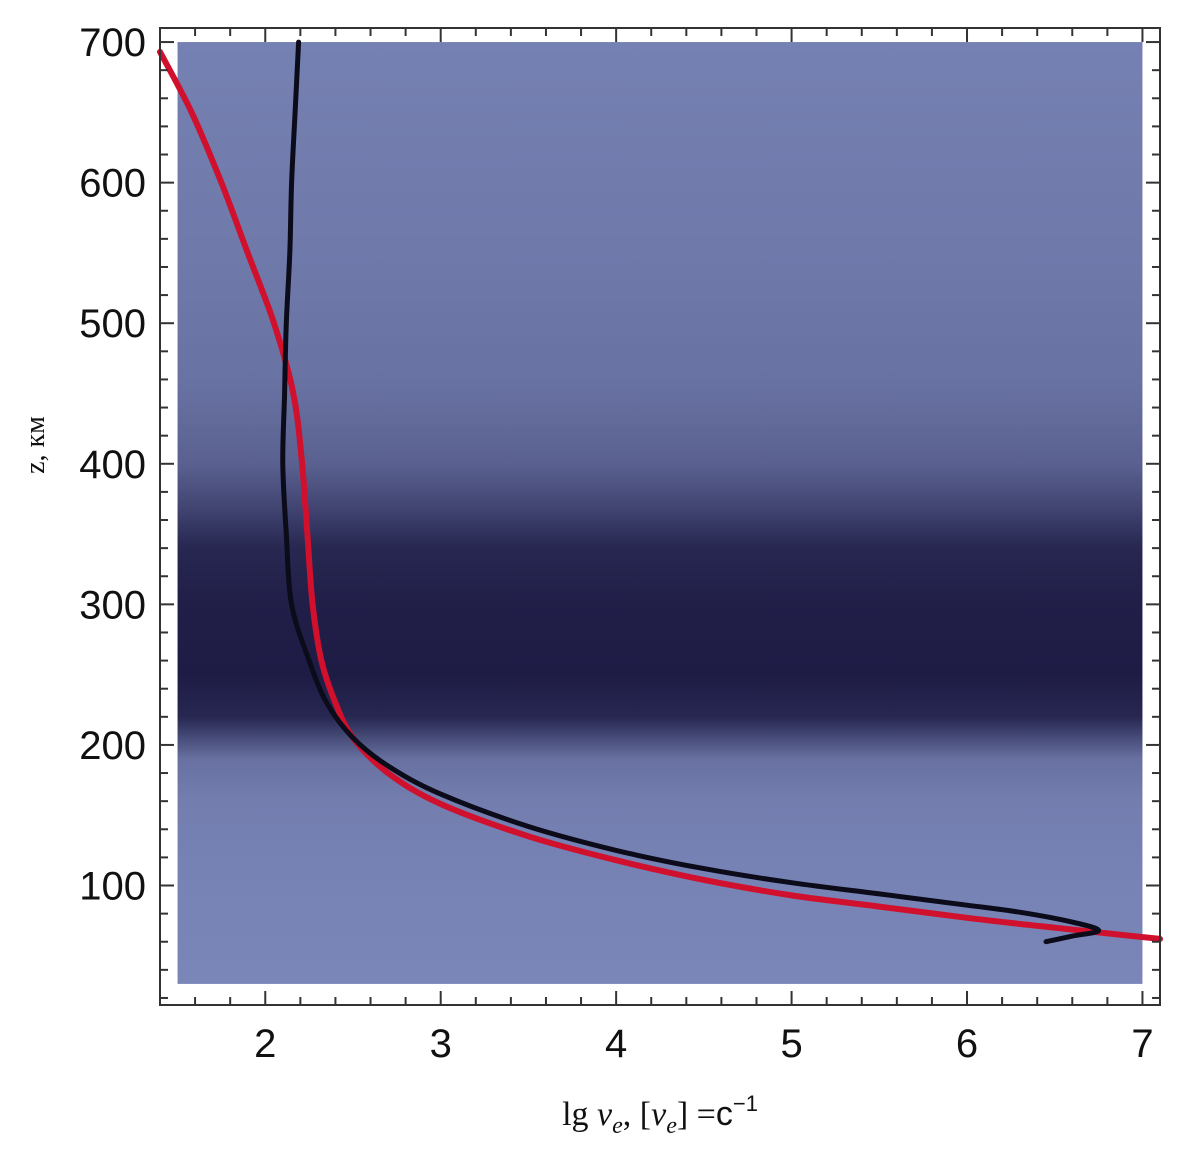  What do you see at coordinates (265, 1044) in the screenshot?
I see `x-tick-label: 2` at bounding box center [265, 1044].